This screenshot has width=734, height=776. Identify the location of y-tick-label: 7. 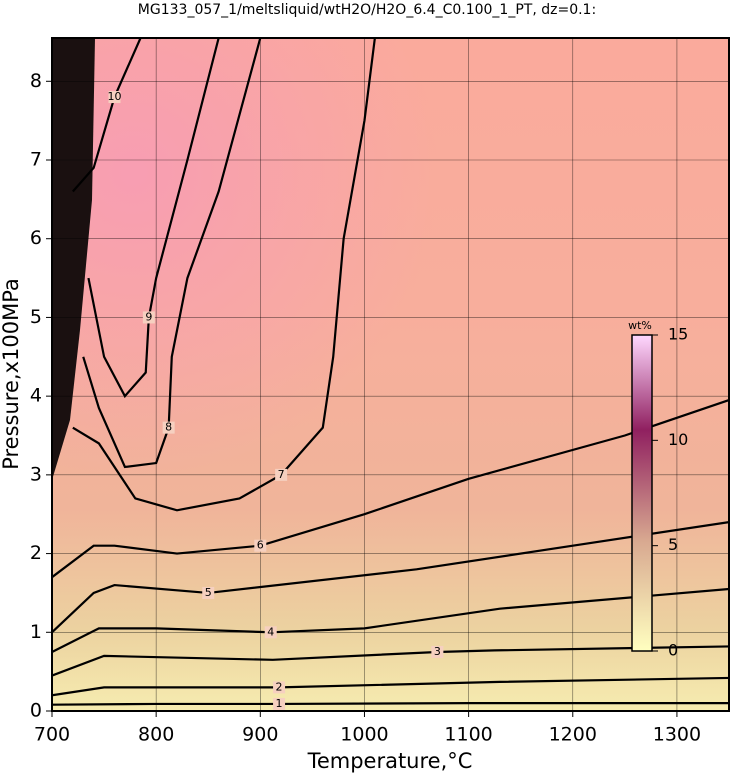
(36, 160).